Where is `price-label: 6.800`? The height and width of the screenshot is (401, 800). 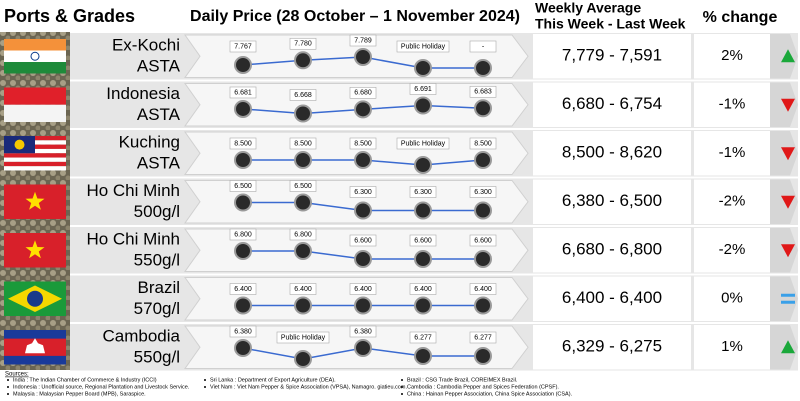
price-label: 6.800 is located at coordinates (243, 234).